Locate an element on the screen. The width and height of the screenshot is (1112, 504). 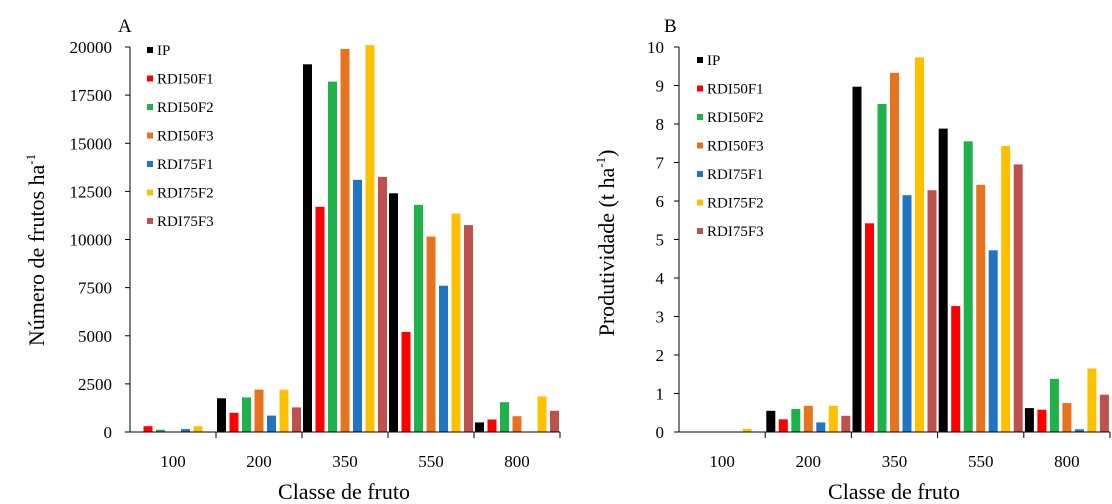
y-tick-label: 7 is located at coordinates (660, 163).